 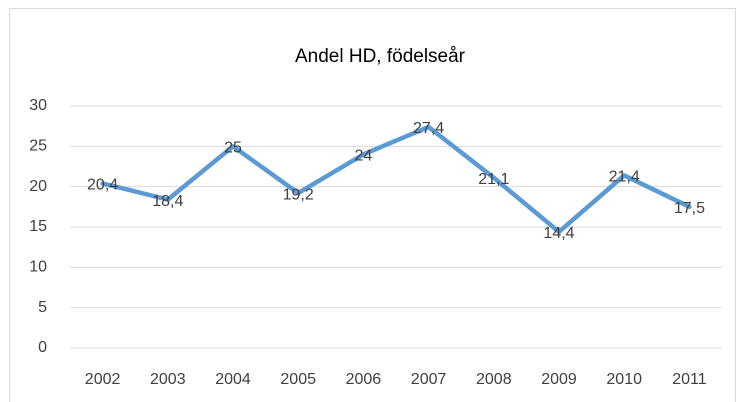 What do you see at coordinates (364, 156) in the screenshot?
I see `data-label: 24` at bounding box center [364, 156].